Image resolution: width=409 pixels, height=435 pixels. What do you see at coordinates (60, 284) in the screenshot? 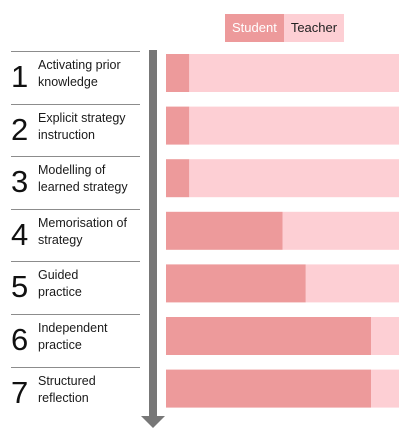
I see `step-label: Guided practice` at bounding box center [60, 284].